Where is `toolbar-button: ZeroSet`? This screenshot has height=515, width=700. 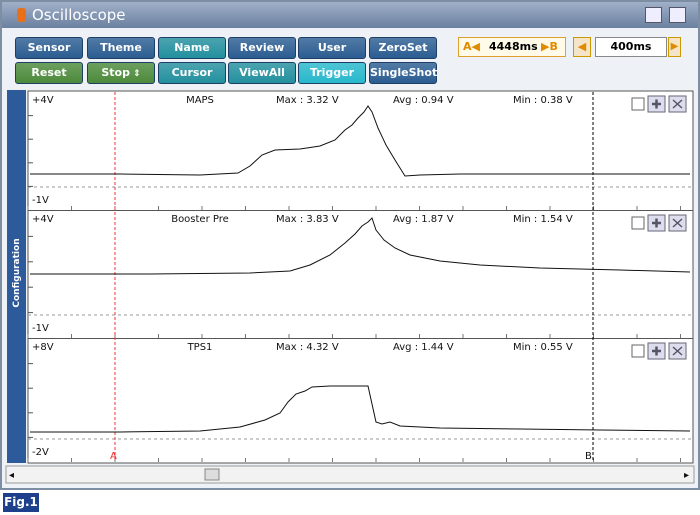 toolbar-button: ZeroSet is located at coordinates (403, 48).